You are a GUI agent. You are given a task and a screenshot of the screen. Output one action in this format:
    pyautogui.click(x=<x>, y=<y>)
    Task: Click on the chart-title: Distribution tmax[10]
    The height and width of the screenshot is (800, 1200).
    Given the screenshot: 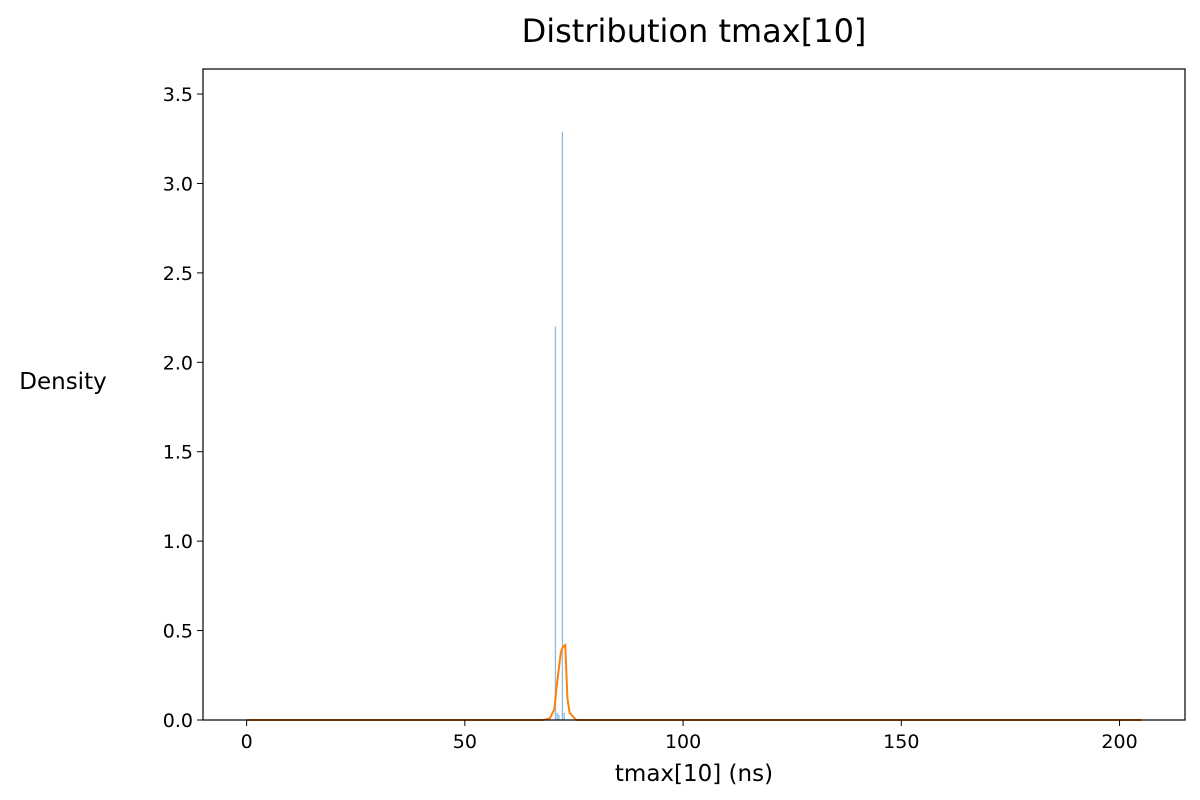 What is the action you would take?
    pyautogui.click(x=694, y=31)
    